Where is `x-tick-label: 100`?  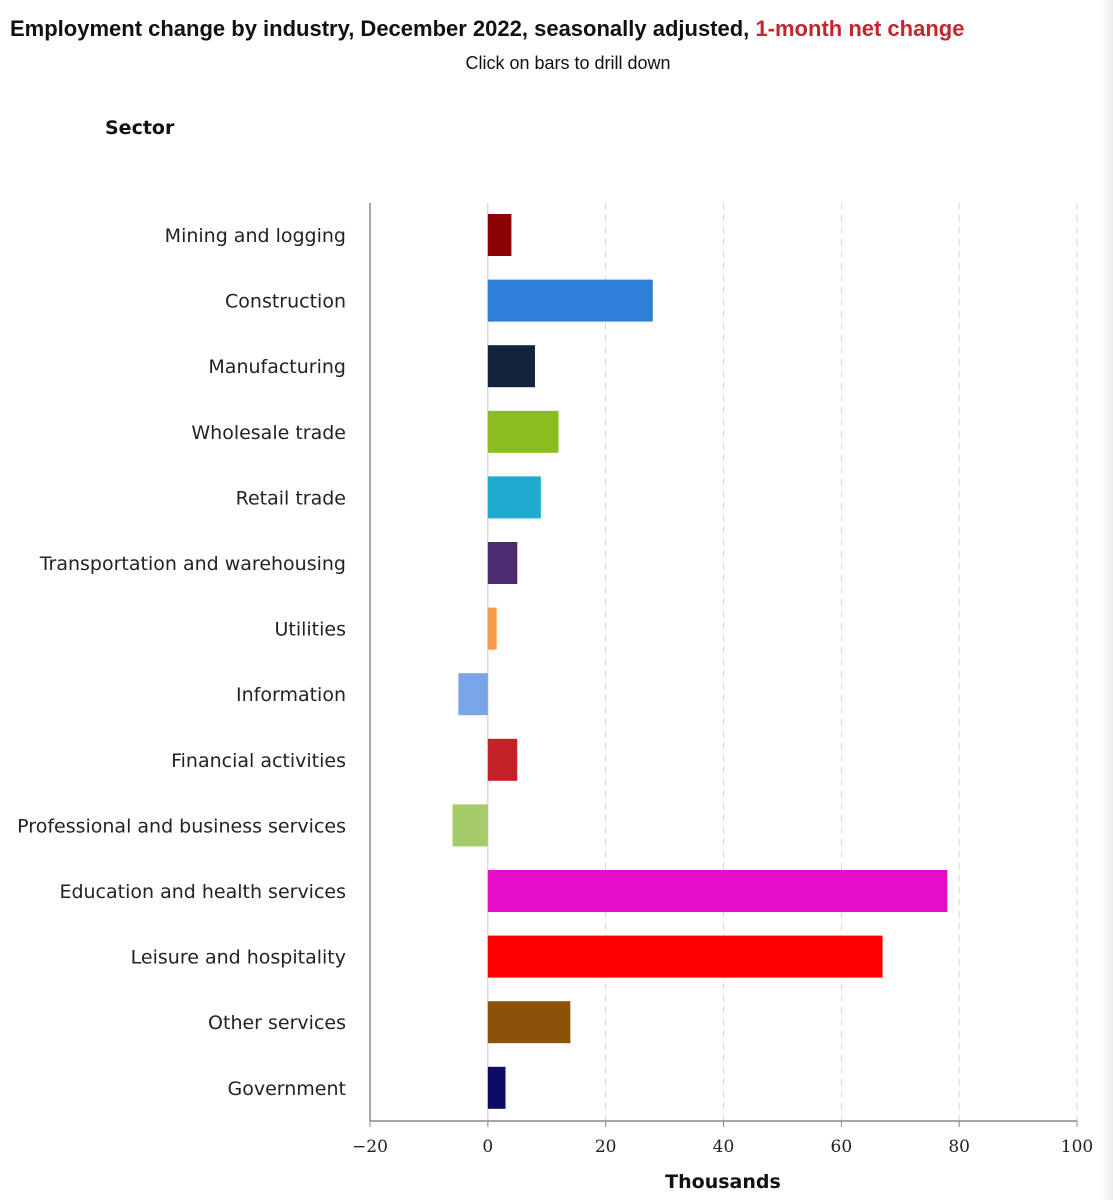 x-tick-label: 100 is located at coordinates (1077, 1147).